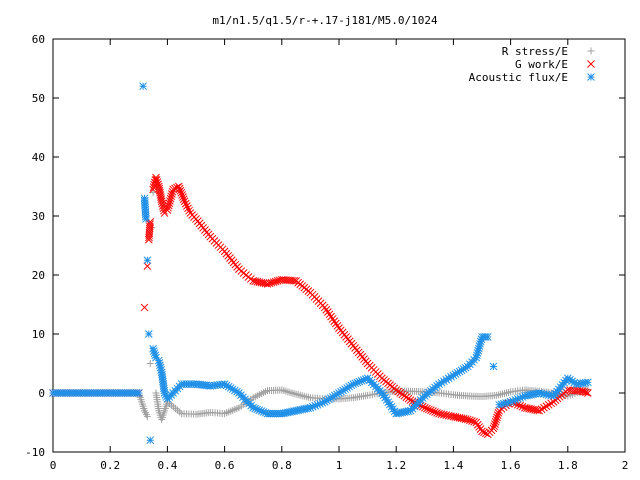 This screenshot has height=480, width=640. Describe the element at coordinates (325, 20) in the screenshot. I see `chart-title: m1/n1.5/q1.5/r-+.17-j181/M5.0/1024` at that location.